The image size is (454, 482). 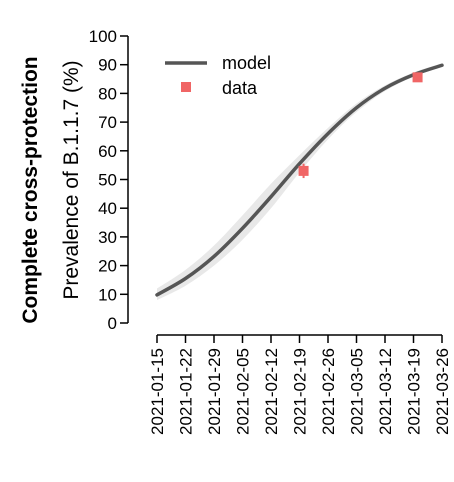 I want to click on y-tick-label: 10, so click(x=107, y=294).